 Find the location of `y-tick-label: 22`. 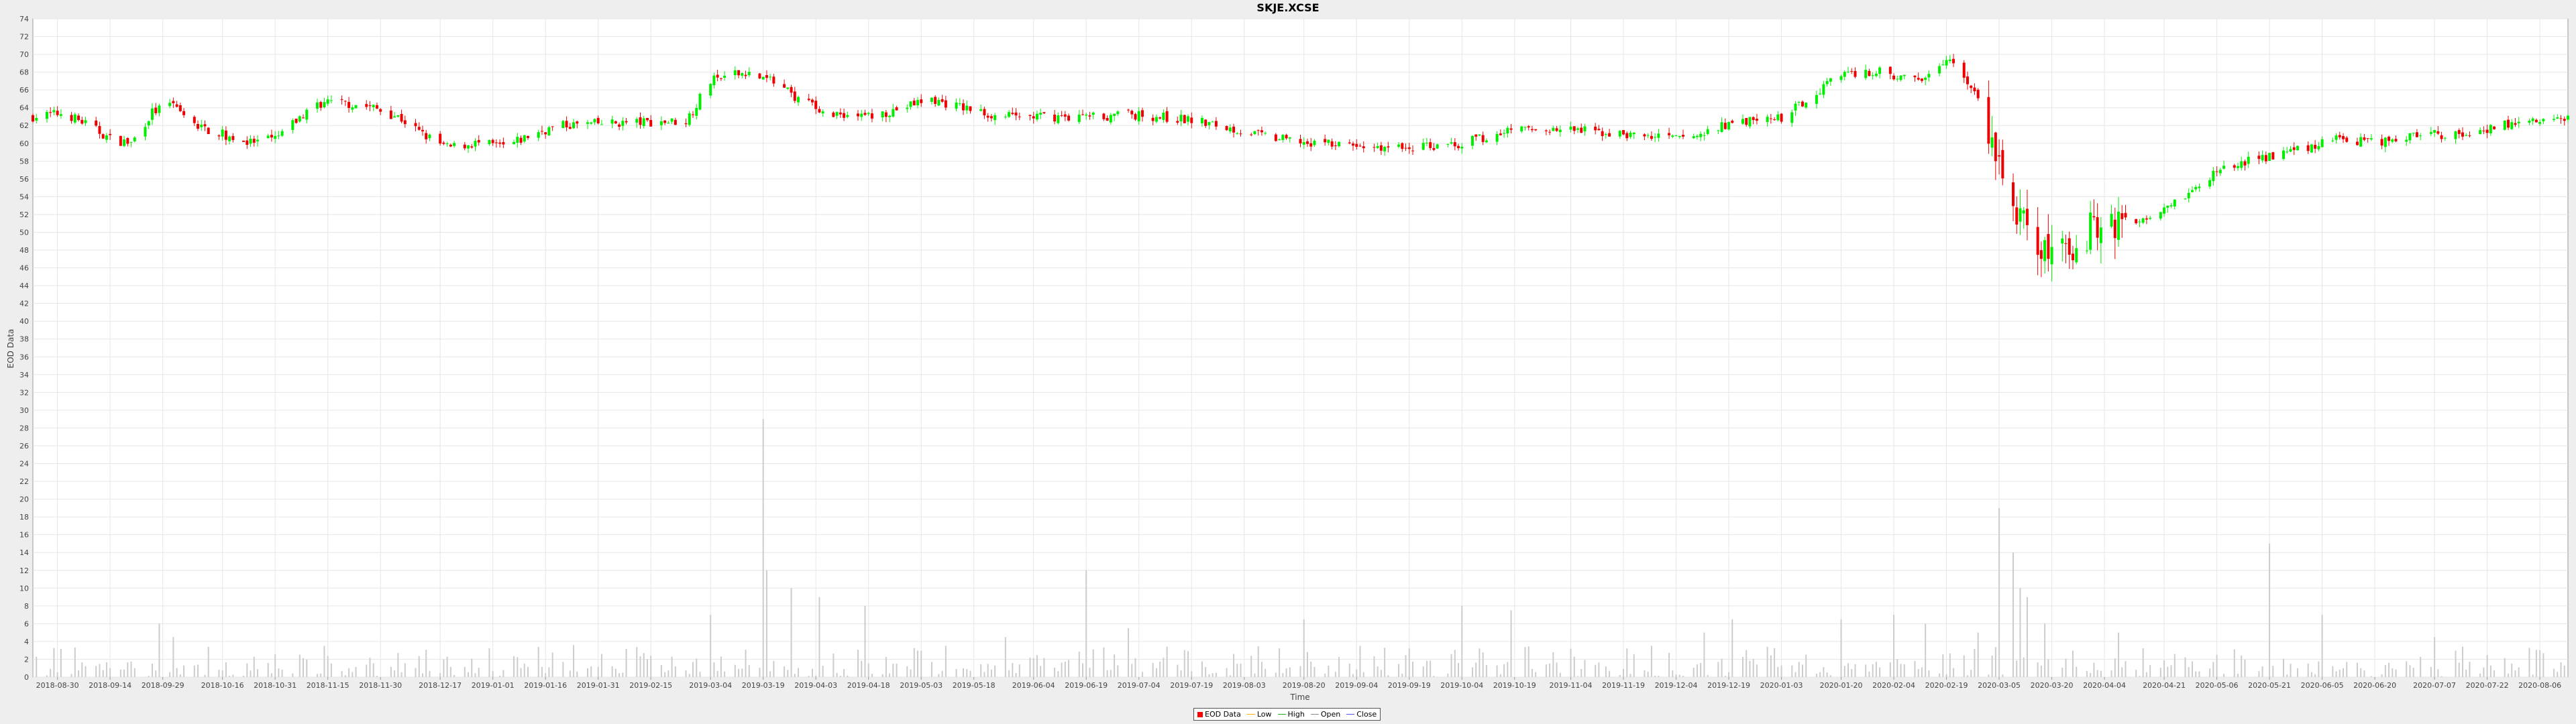

y-tick-label: 22 is located at coordinates (24, 481).